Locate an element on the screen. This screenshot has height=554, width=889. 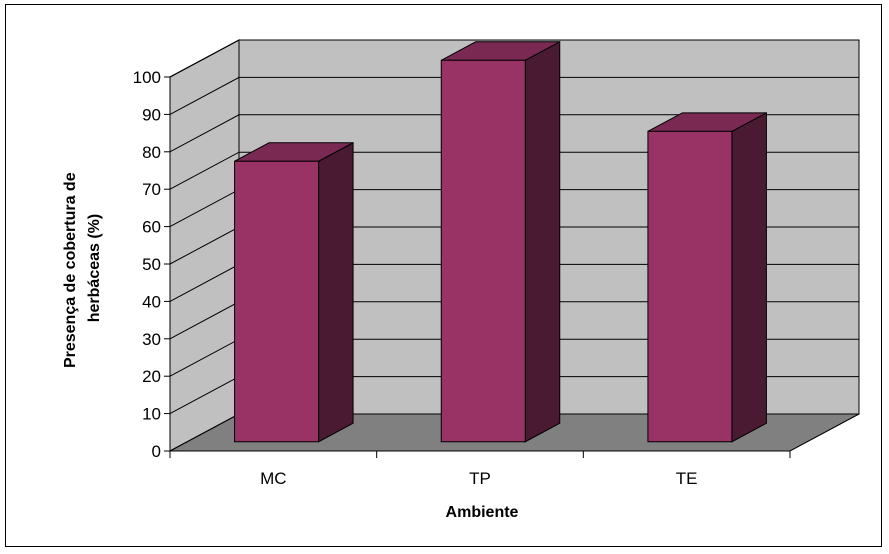
y-tick-labels: 0 10 20 30 40 50 60 70 80 90 100 is located at coordinates (147, 264).